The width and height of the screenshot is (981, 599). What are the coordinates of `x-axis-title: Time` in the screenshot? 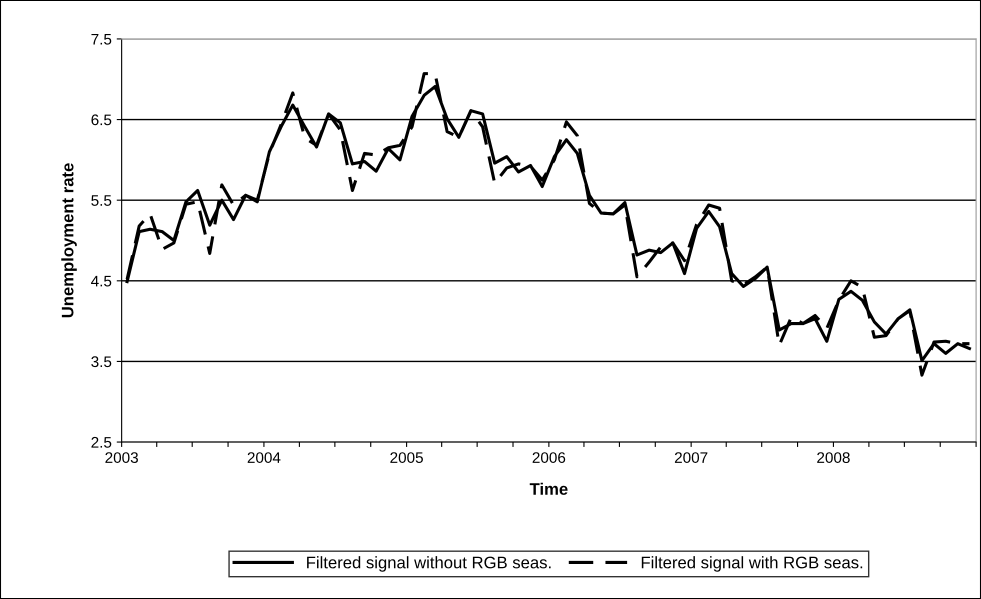 It's located at (549, 488).